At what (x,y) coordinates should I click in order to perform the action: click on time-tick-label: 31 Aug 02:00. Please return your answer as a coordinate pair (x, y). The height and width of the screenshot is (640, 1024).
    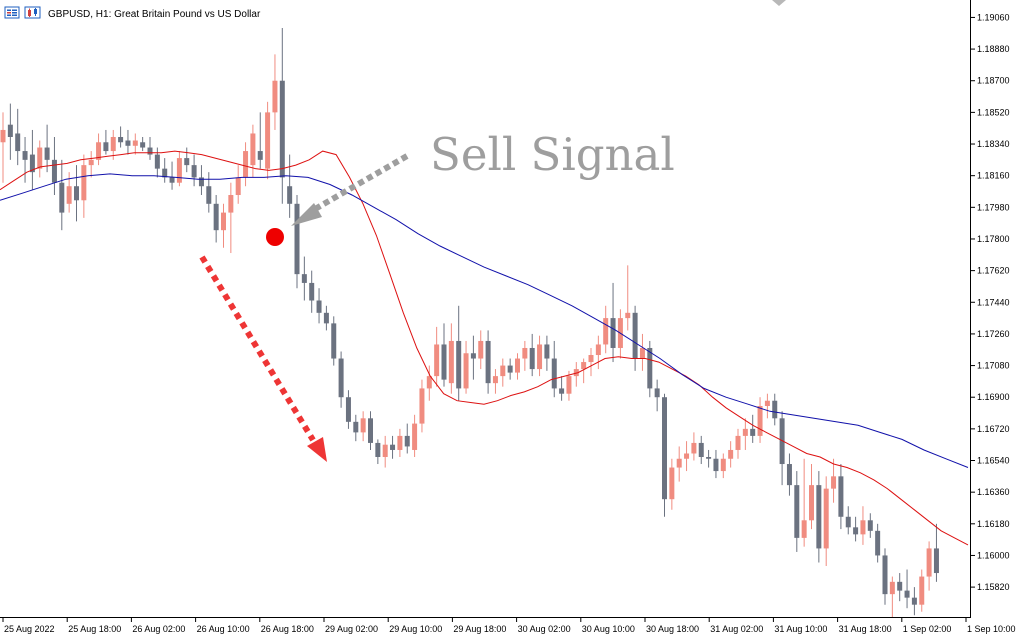
    Looking at the image, I should click on (736, 629).